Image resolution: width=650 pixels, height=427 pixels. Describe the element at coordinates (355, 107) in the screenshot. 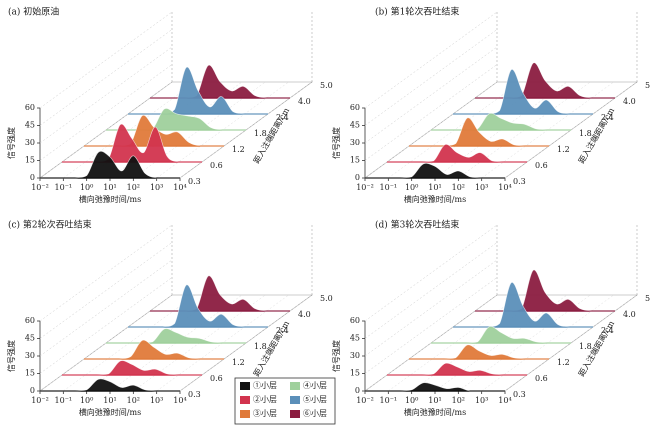

I see `y-tick-label: 60` at that location.